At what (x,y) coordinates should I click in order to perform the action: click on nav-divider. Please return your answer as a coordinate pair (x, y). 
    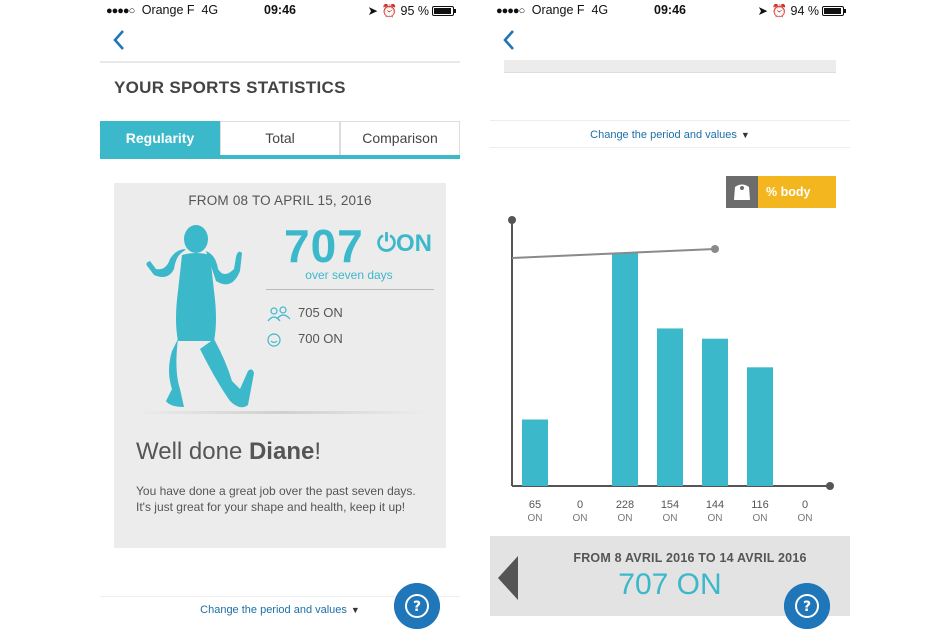
    Looking at the image, I should click on (280, 62).